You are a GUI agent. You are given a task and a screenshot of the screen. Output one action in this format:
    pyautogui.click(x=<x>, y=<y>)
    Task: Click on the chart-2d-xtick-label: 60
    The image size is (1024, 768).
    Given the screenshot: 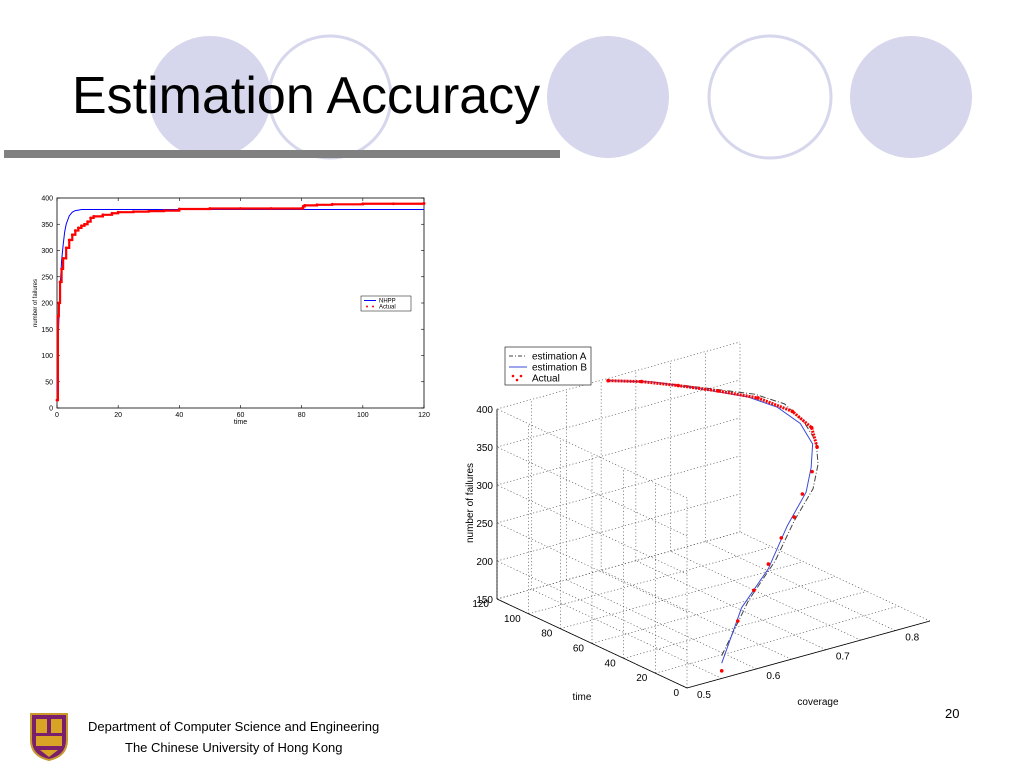 What is the action you would take?
    pyautogui.click(x=241, y=415)
    